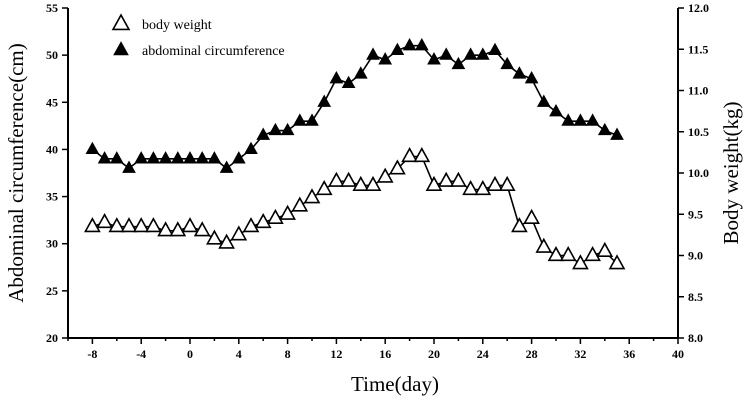 The height and width of the screenshot is (400, 754). Describe the element at coordinates (177, 25) in the screenshot. I see `legend-label: body weight` at that location.